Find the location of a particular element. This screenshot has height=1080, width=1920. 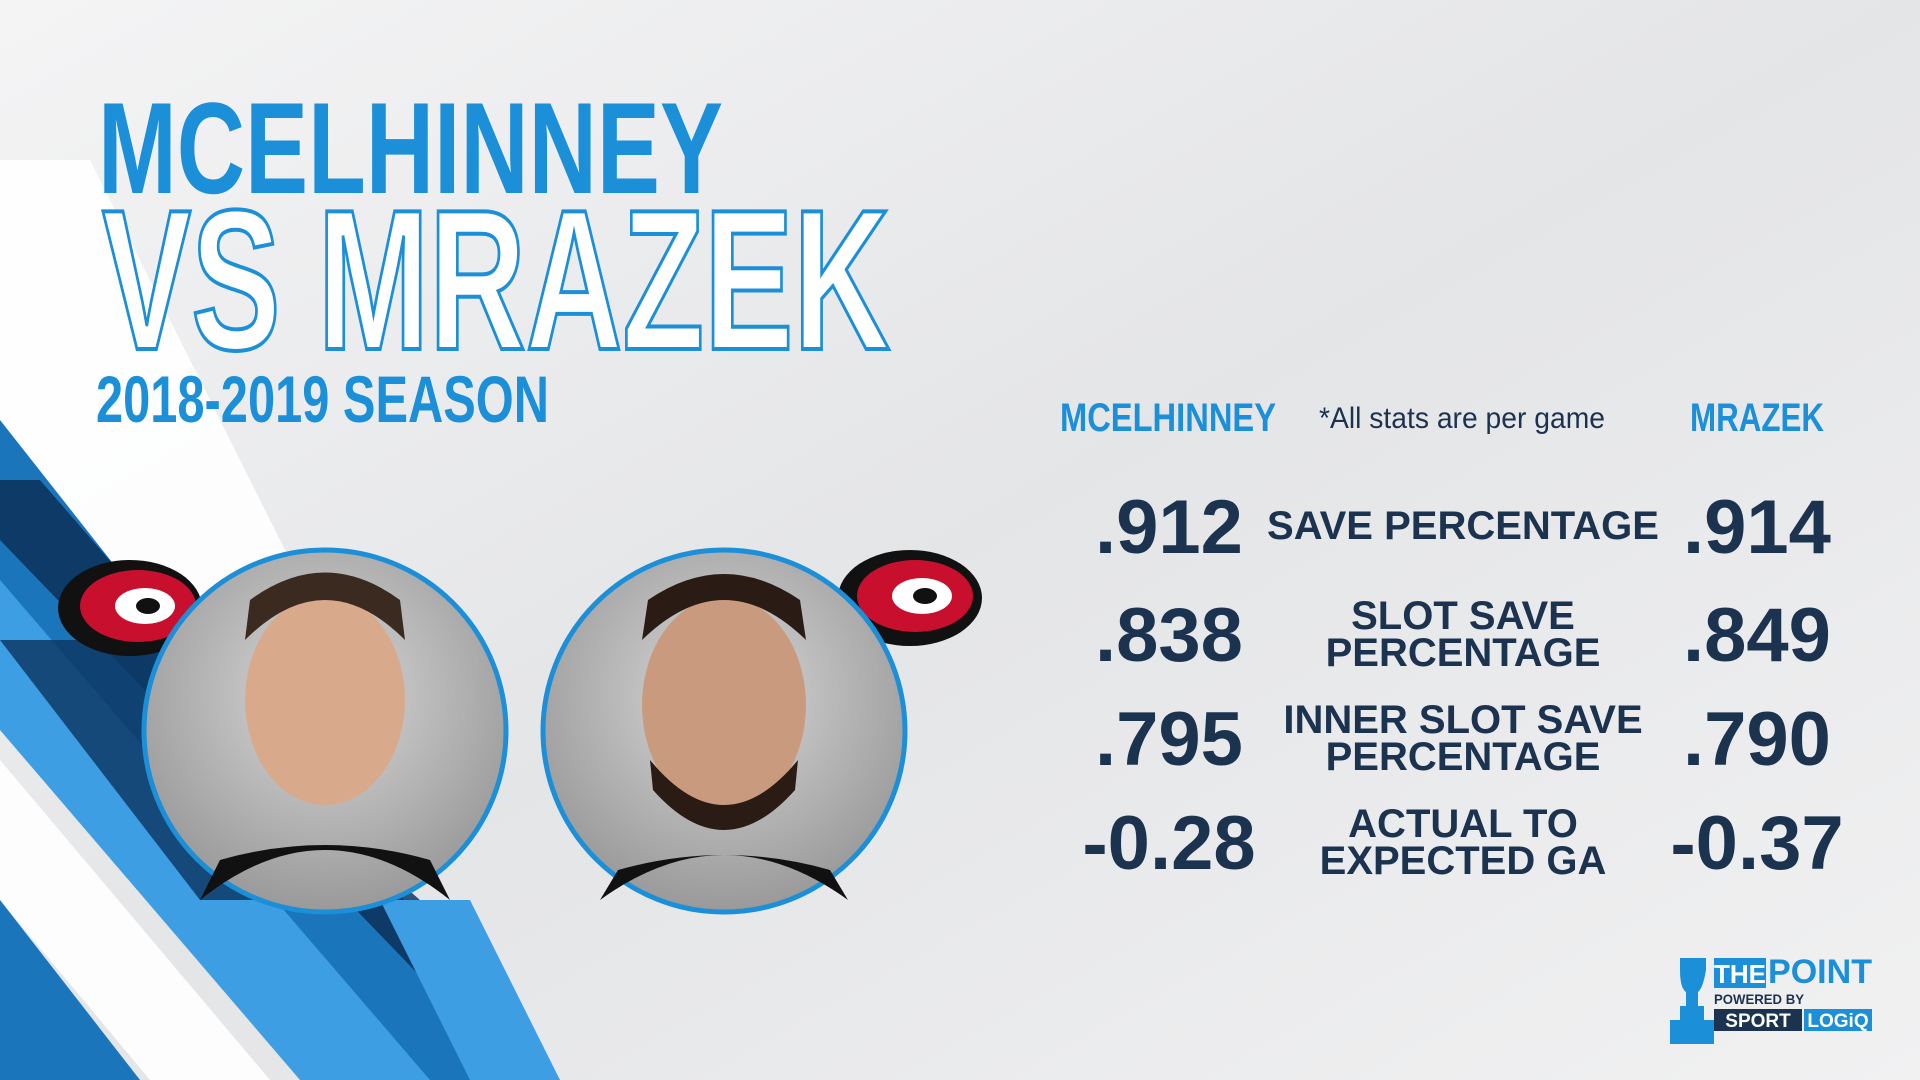

brand-logo: THE POINT POWERED BY SPORT LOGiQ is located at coordinates (1771, 998).